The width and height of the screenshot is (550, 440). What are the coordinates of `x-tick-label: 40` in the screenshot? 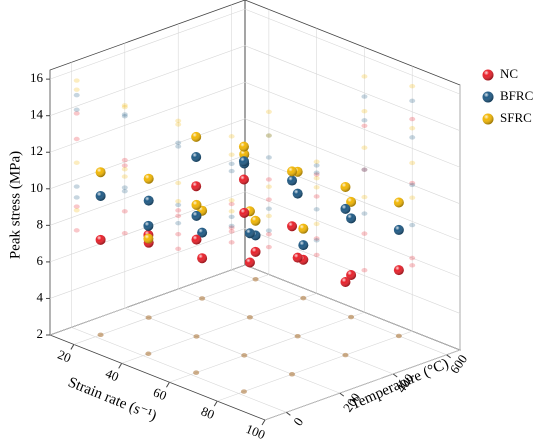 It's located at (112, 375).